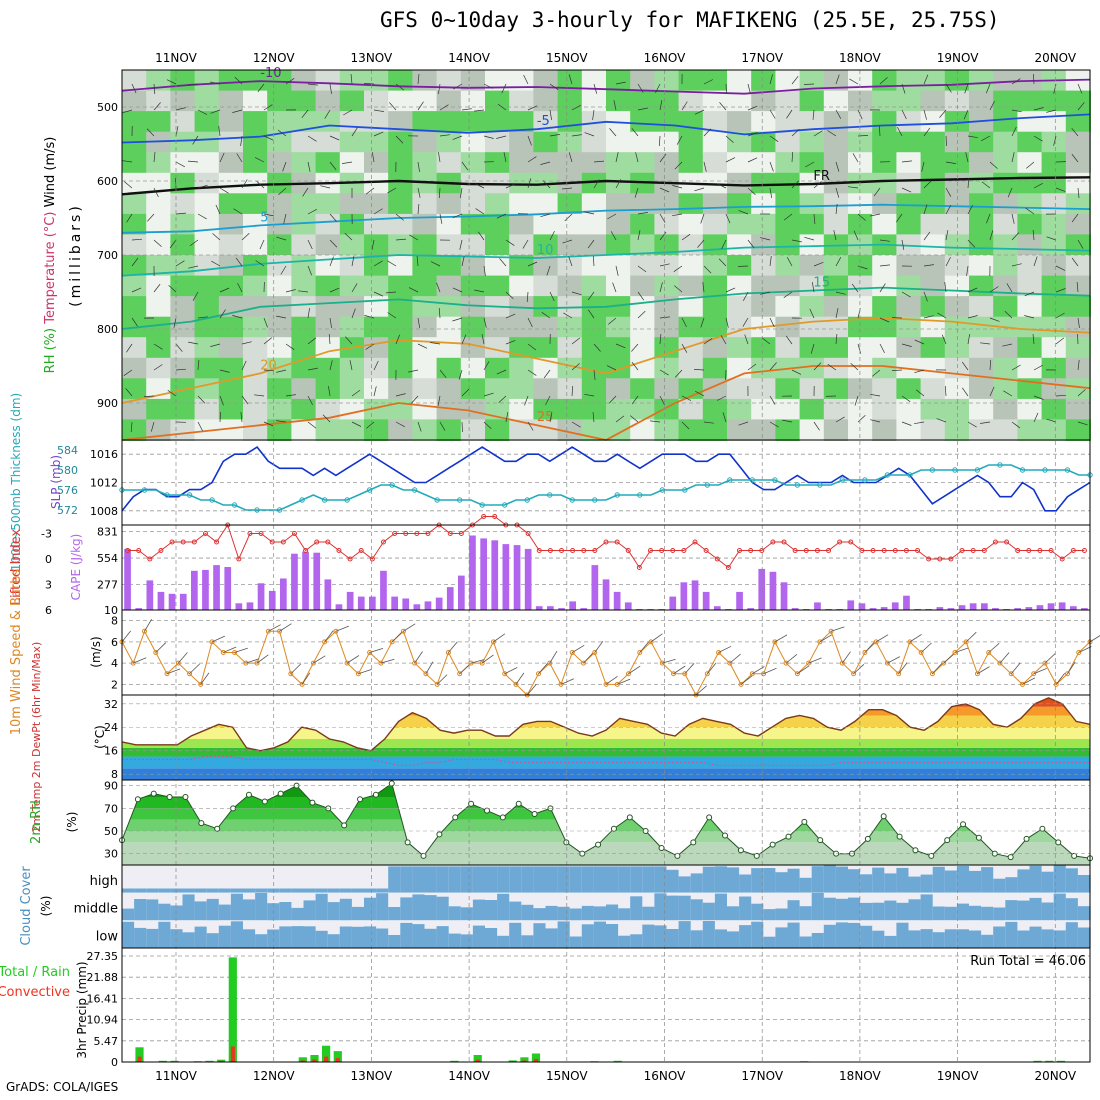 The image size is (1100, 1100). I want to click on precip-tick-label: 27.35, so click(103, 956).